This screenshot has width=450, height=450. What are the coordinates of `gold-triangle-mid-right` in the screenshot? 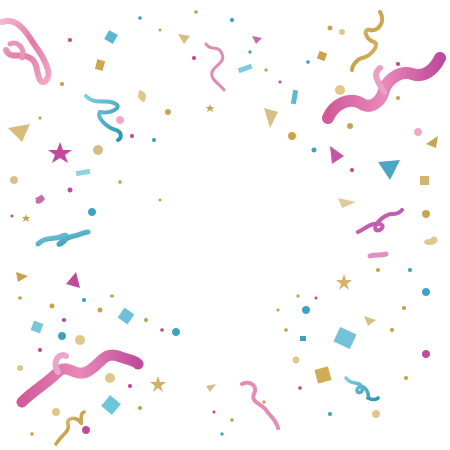 It's located at (347, 203).